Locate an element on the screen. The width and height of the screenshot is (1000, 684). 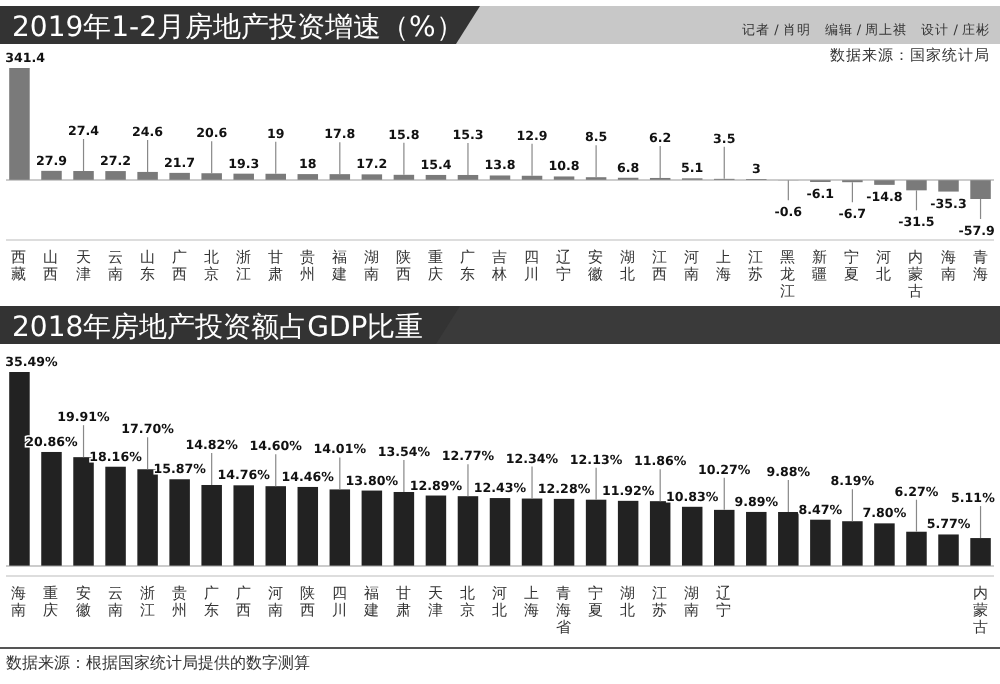
chart-title: 2019年1-2月房地产投资增速（%） is located at coordinates (238, 28).